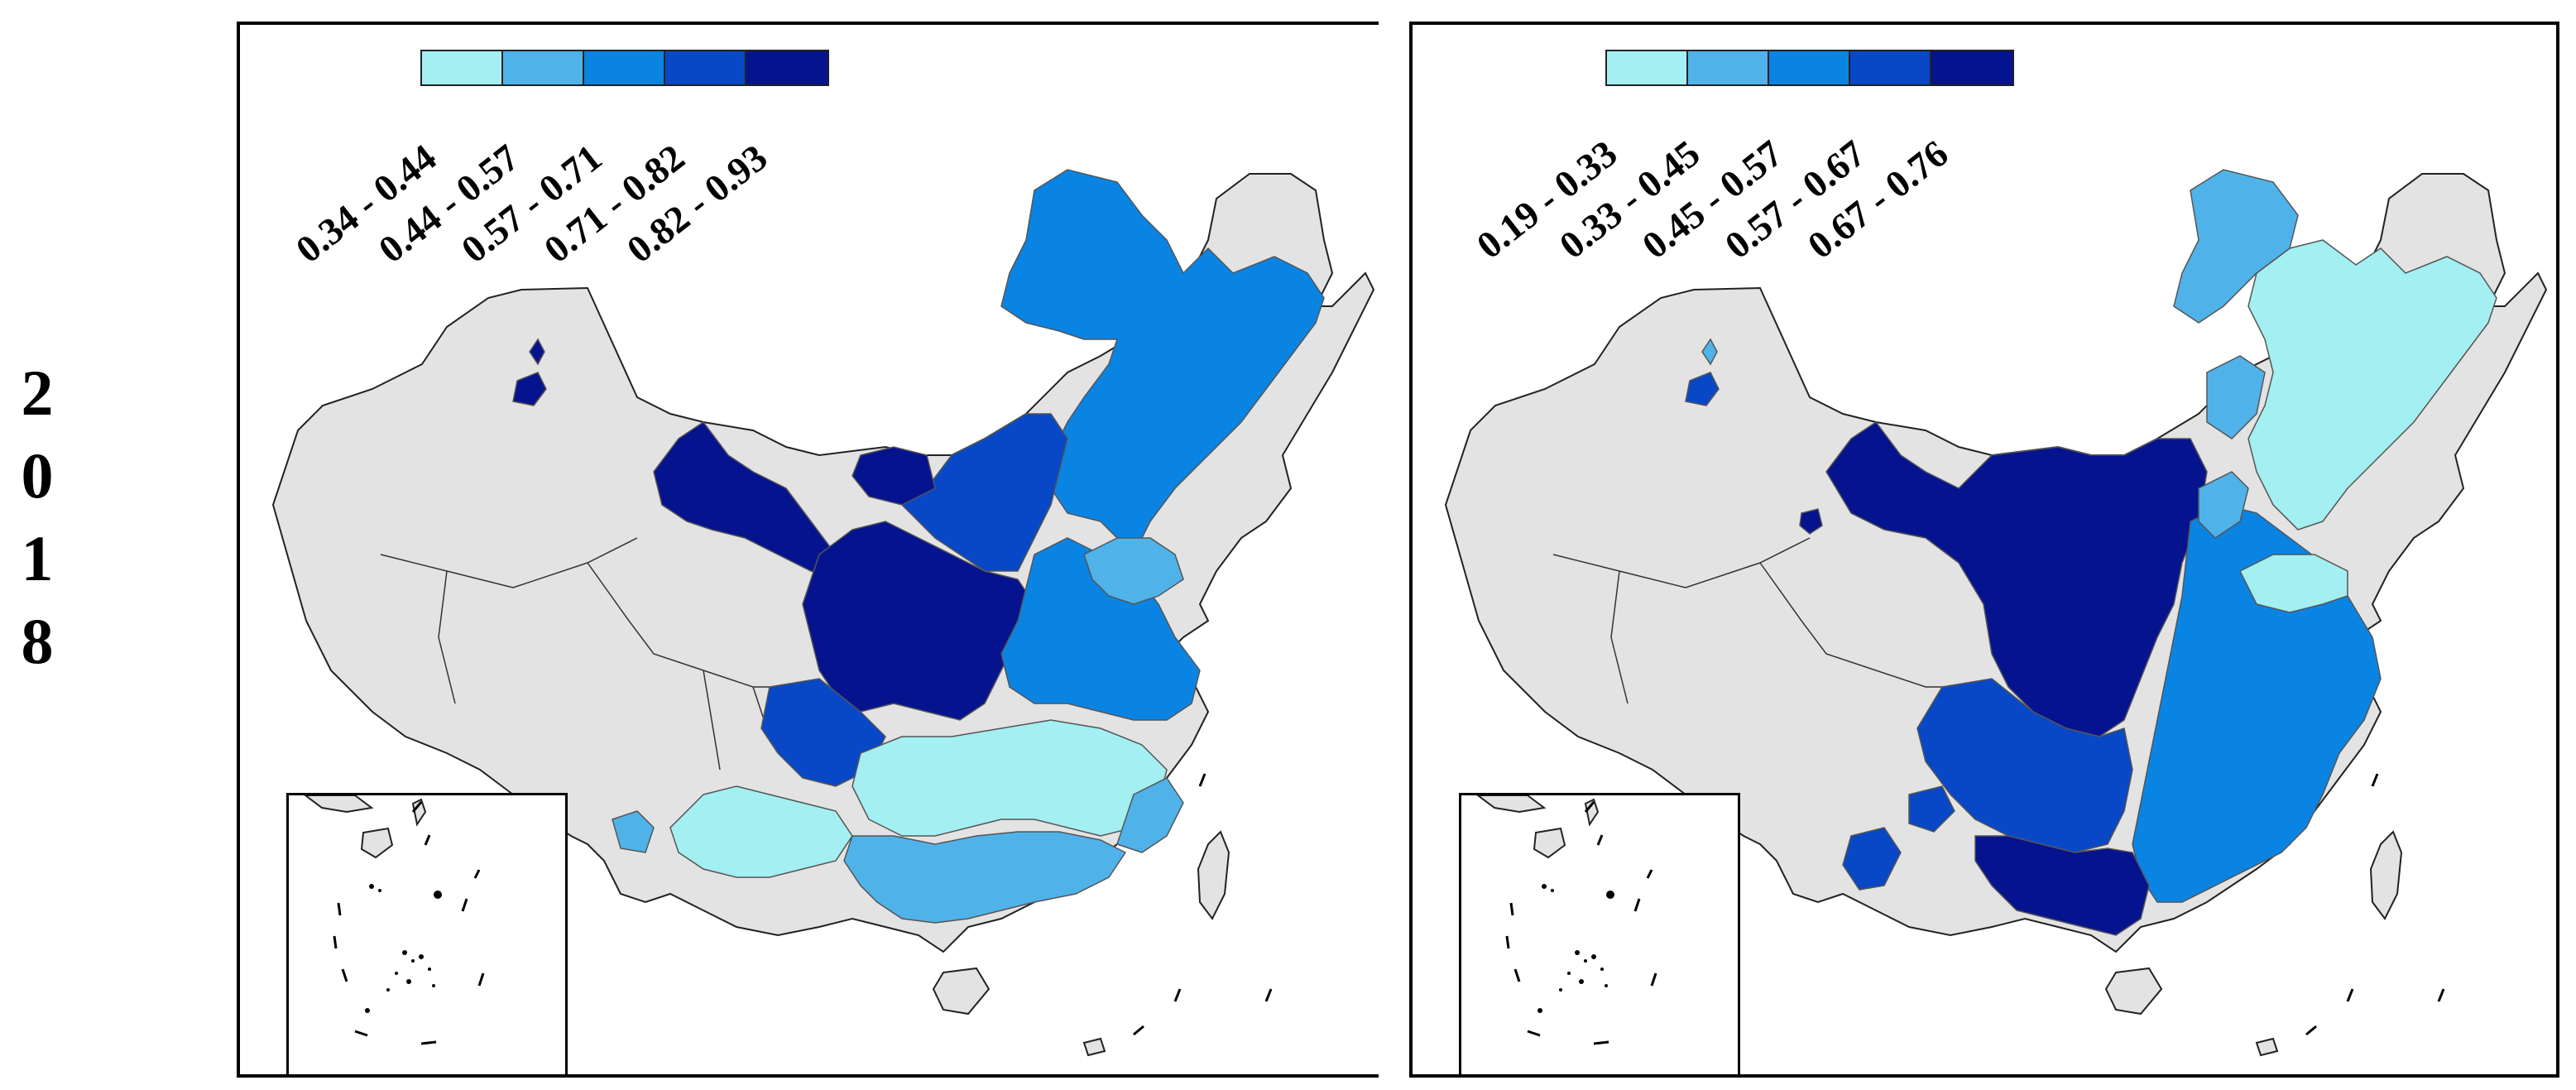 The height and width of the screenshot is (1090, 2576). Describe the element at coordinates (985, 877) in the screenshot. I see `region-southern` at that location.